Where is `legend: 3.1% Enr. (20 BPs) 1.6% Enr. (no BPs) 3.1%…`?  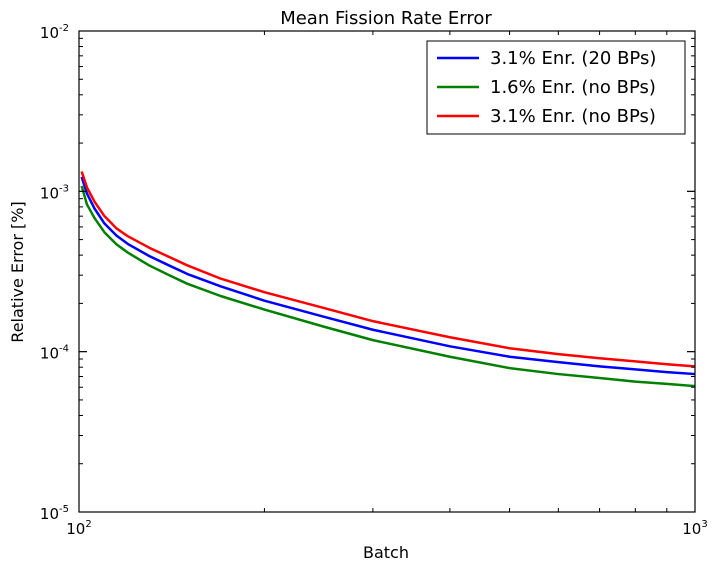 legend: 3.1% Enr. (20 BPs) 1.6% Enr. (no BPs) 3.1%… is located at coordinates (556, 87).